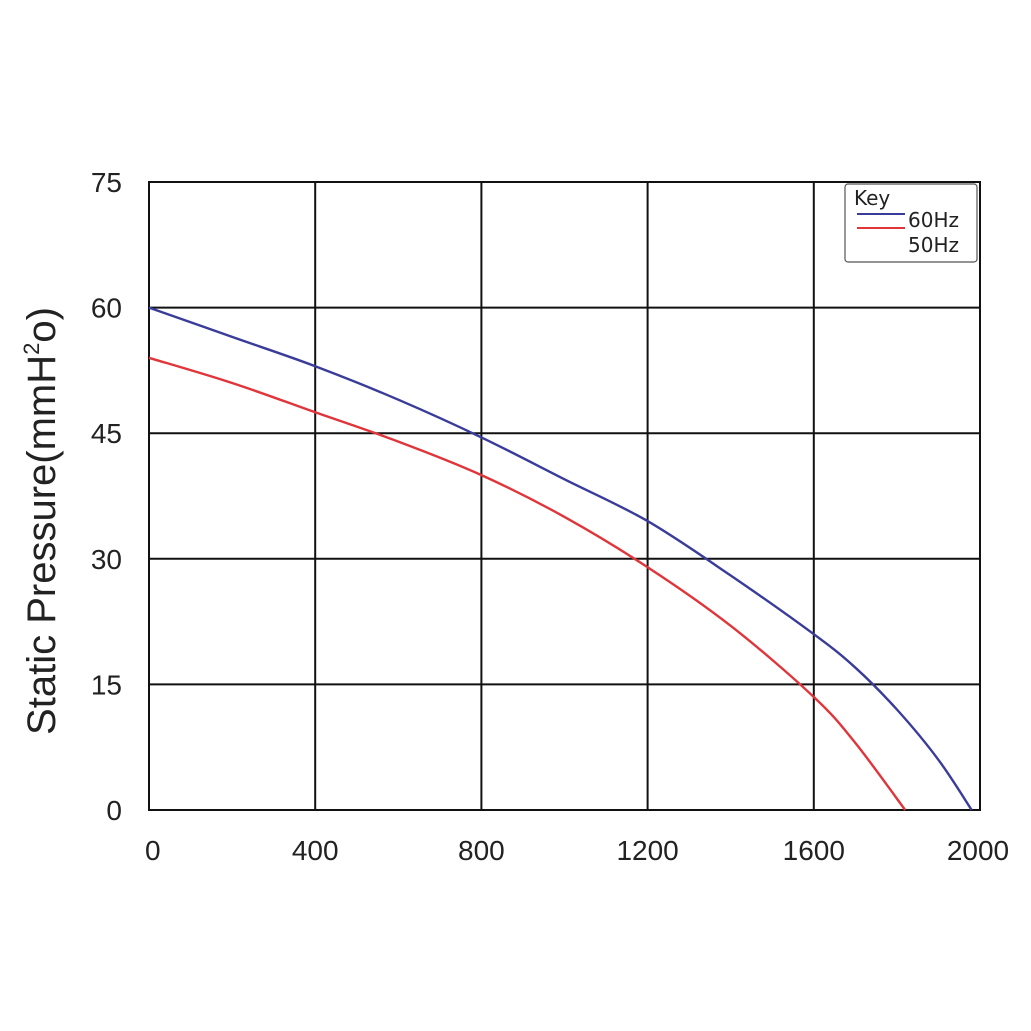 The height and width of the screenshot is (1031, 1031). I want to click on y-axis-label-tail: o), so click(42, 325).